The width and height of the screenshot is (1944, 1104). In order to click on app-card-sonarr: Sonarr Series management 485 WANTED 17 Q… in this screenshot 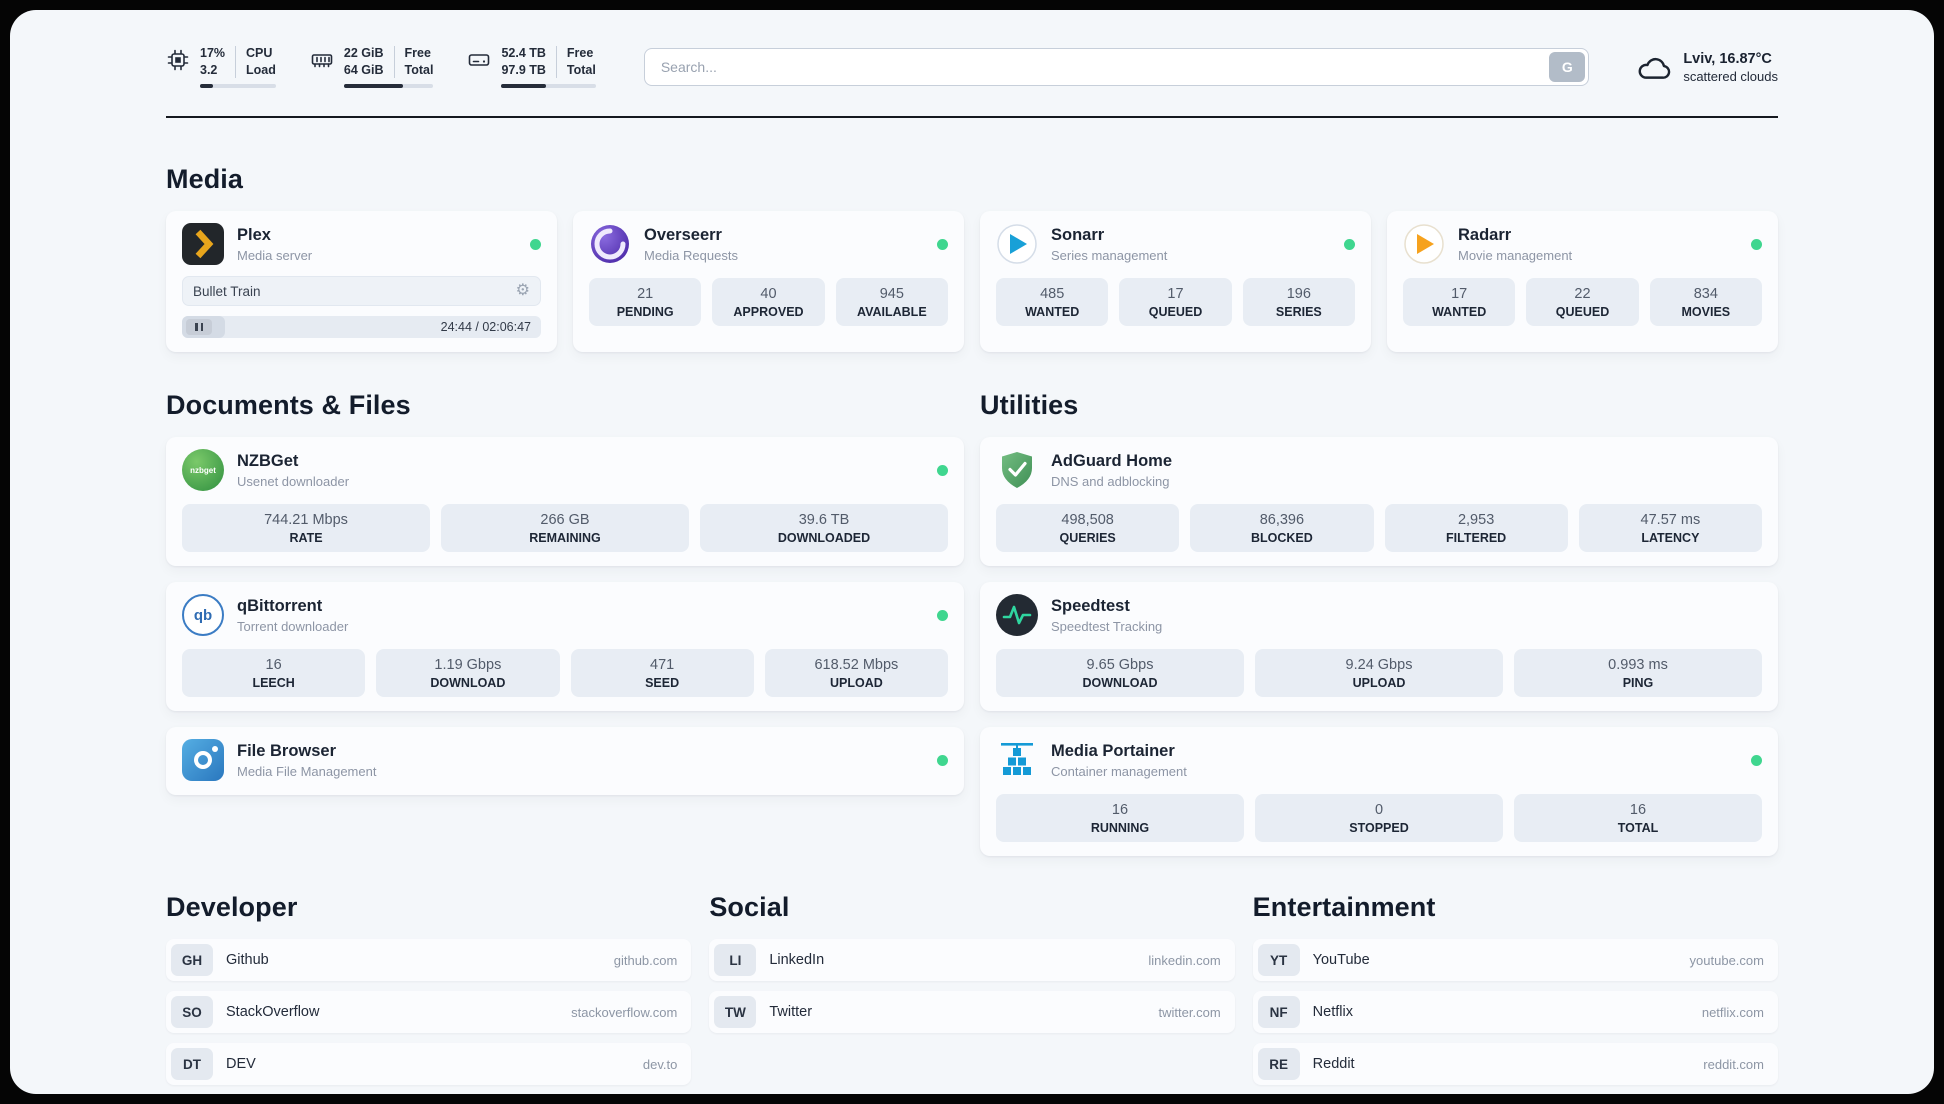, I will do `click(1175, 281)`.